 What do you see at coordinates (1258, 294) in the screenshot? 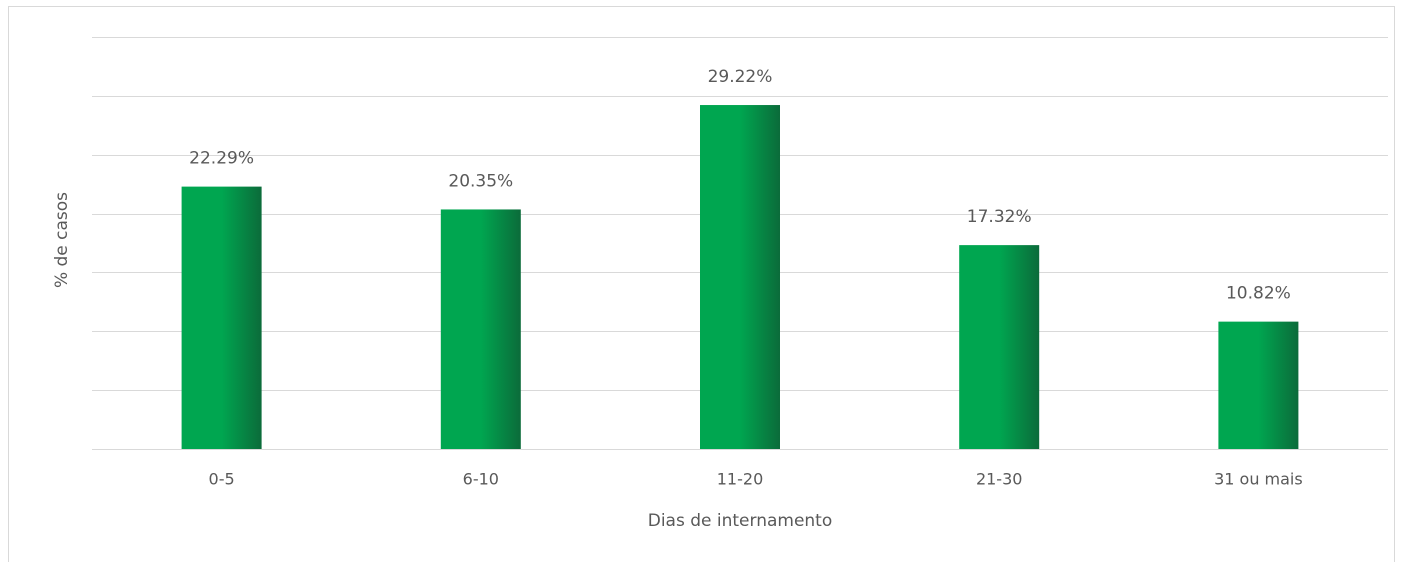
I see `data-label: 10.82%` at bounding box center [1258, 294].